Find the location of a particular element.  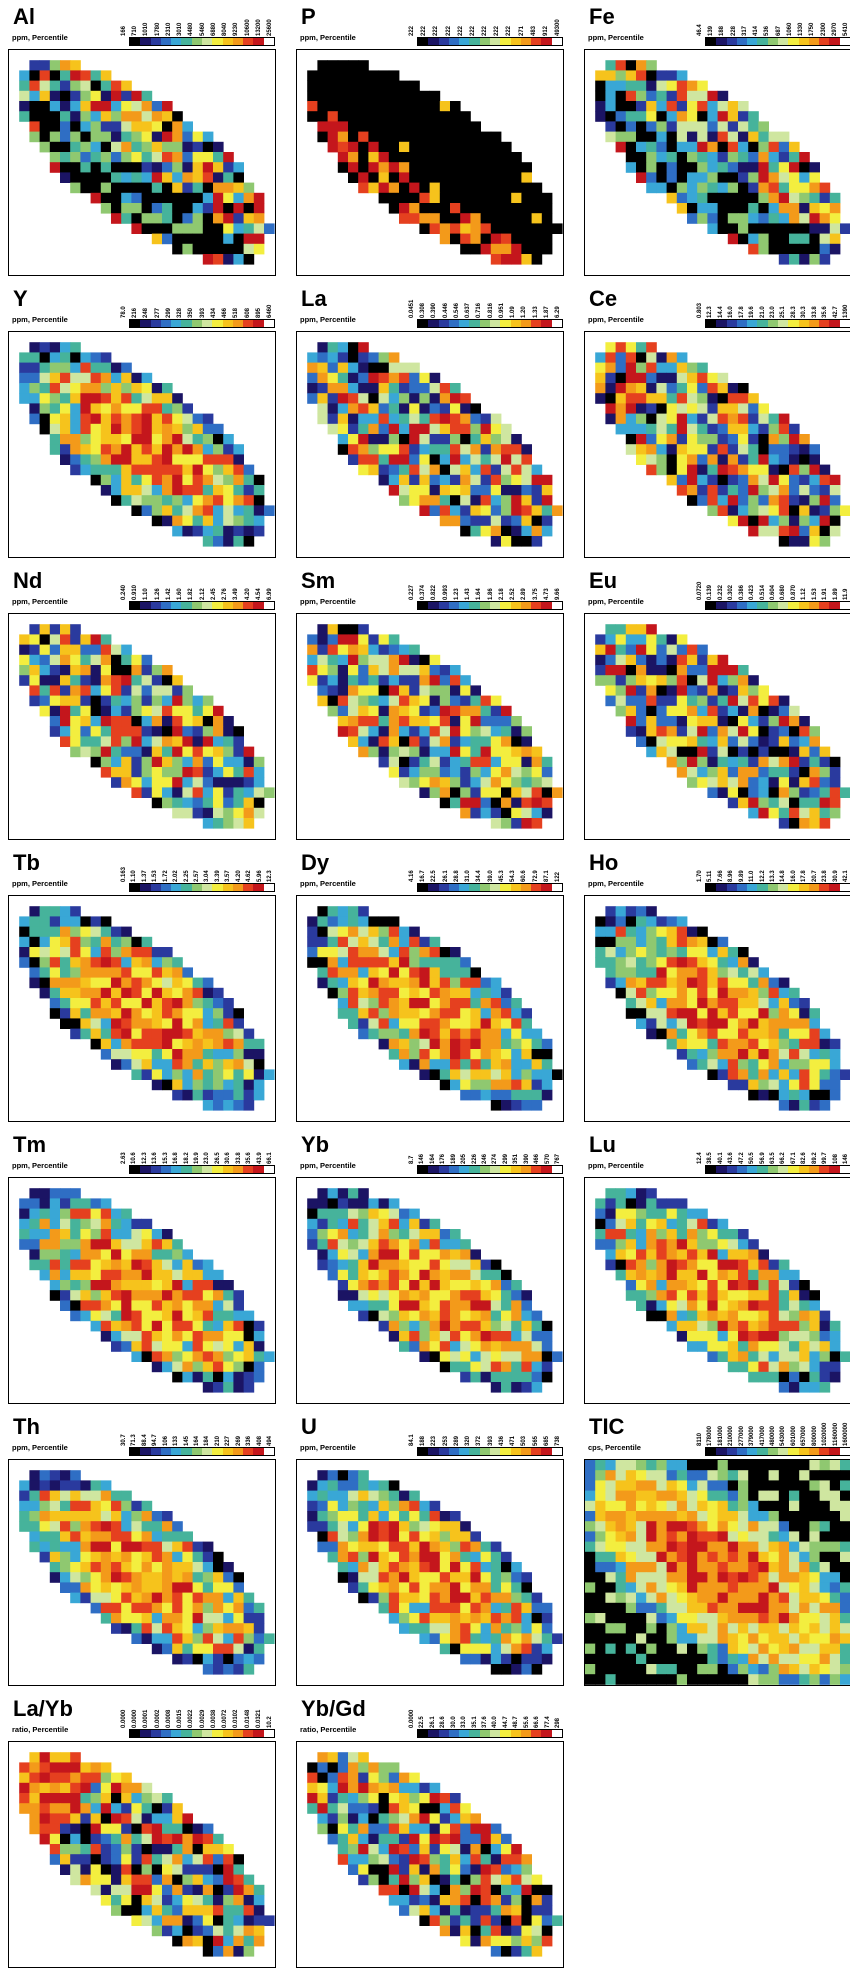

panel-unit: ppm, Percentile is located at coordinates (616, 319).